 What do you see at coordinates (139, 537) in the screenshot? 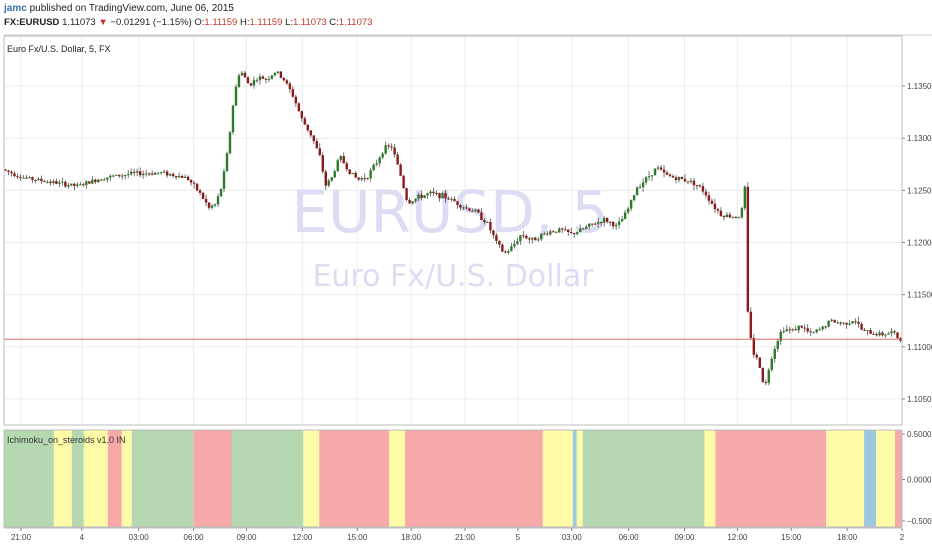
I see `time-tick-label: 03:00` at bounding box center [139, 537].